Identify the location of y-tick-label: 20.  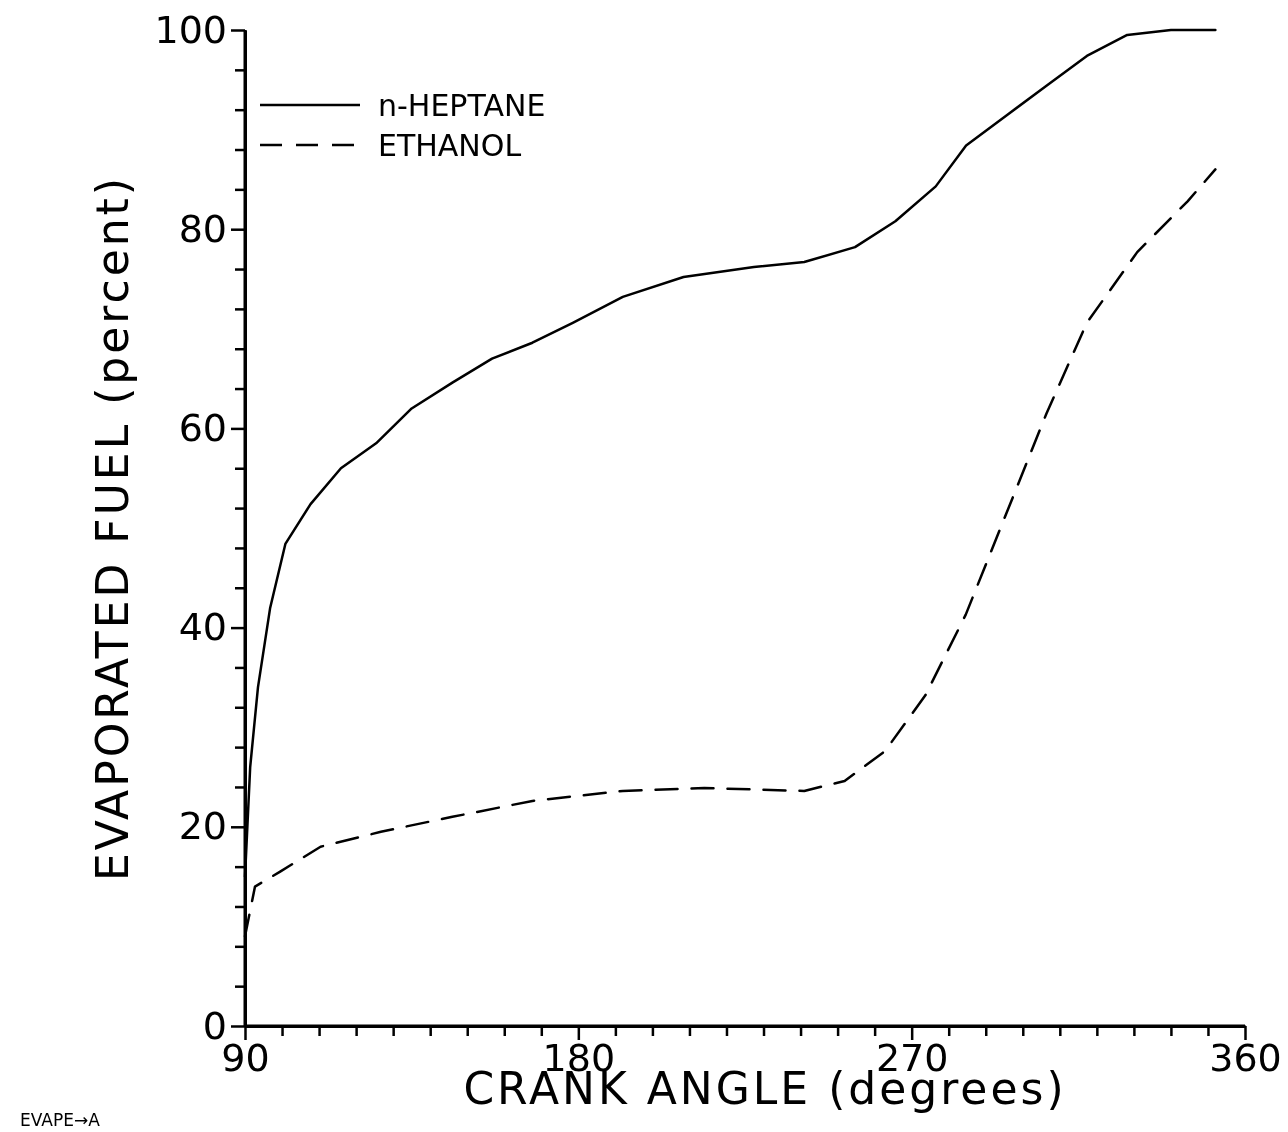
(202, 826).